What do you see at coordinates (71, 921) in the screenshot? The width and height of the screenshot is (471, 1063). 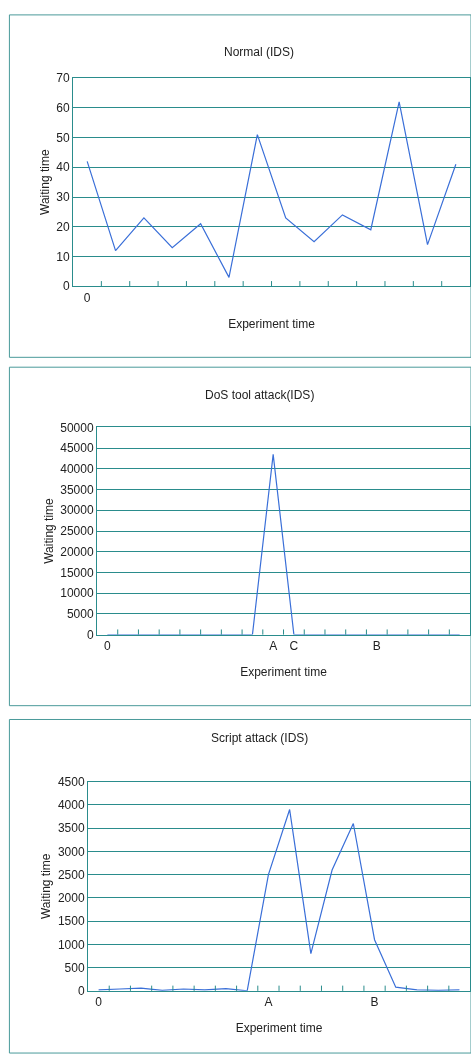 I see `y-tick-label: 1500` at bounding box center [71, 921].